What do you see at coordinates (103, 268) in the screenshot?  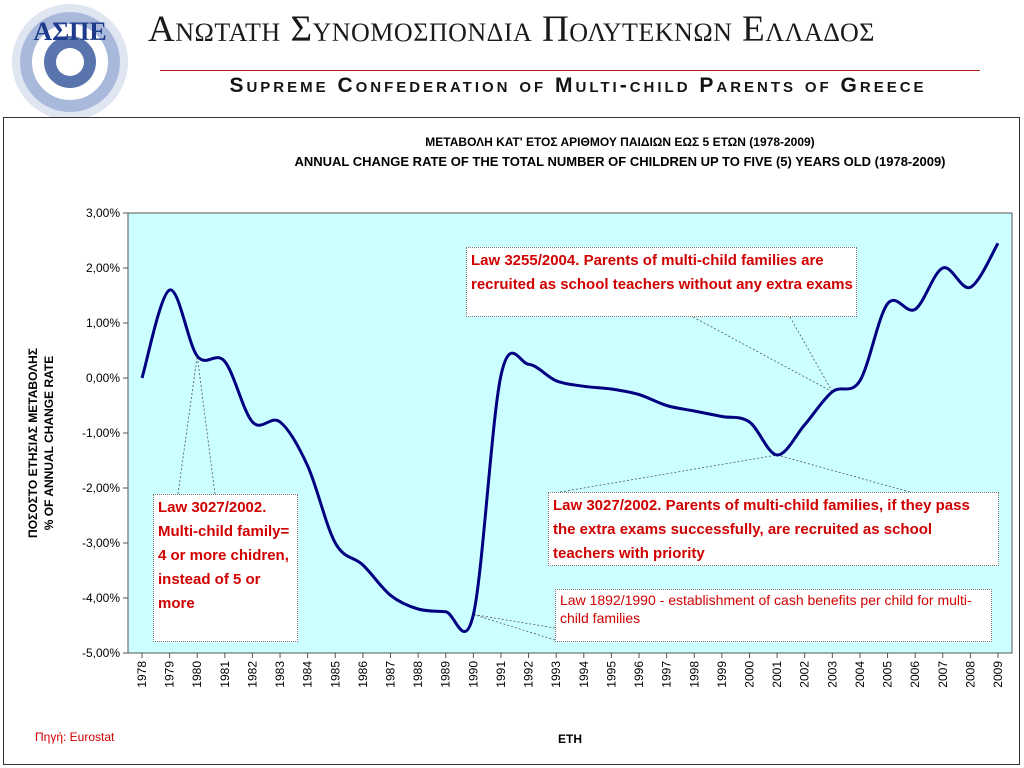 I see `y-tick-label: 2,00%` at bounding box center [103, 268].